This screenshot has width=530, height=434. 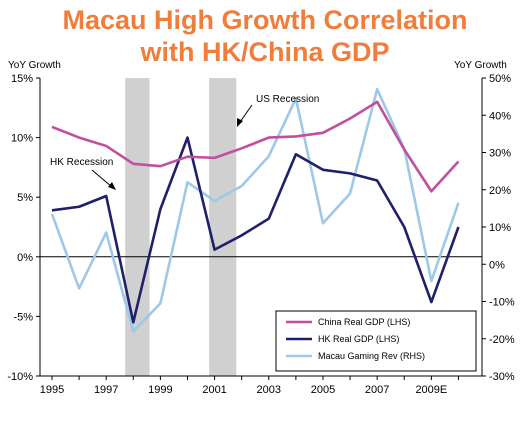 What do you see at coordinates (106, 390) in the screenshot?
I see `x-tick-label: 1997` at bounding box center [106, 390].